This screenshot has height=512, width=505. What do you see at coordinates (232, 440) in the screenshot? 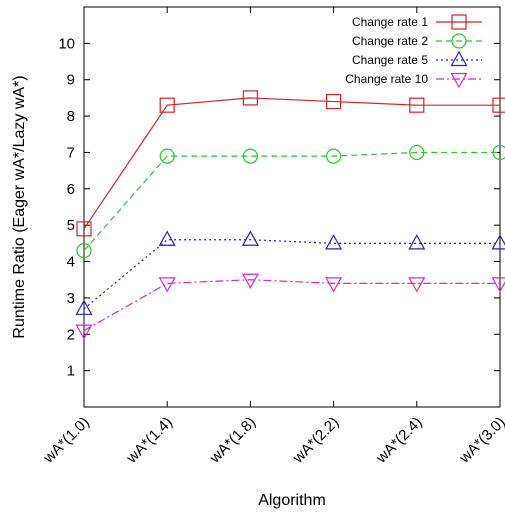
I see `x-tick-label: wA*(1.8)` at bounding box center [232, 440].